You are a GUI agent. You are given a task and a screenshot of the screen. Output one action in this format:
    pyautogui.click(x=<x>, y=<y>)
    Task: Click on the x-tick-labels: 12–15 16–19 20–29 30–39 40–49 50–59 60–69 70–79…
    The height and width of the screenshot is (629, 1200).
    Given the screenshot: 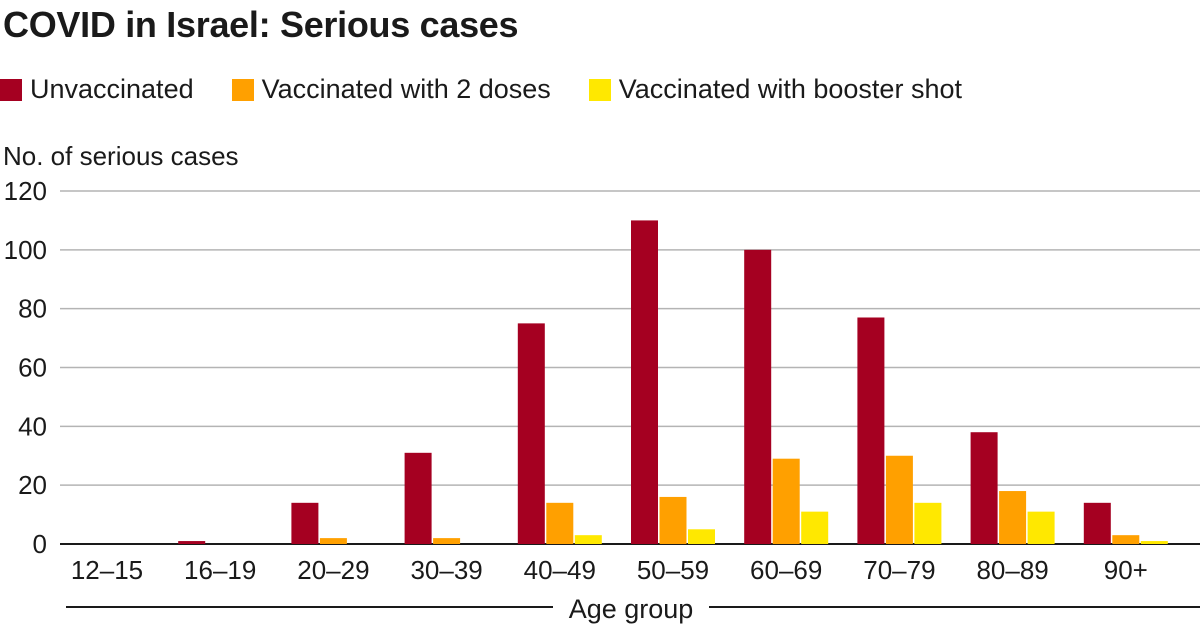 What is the action you would take?
    pyautogui.click(x=609, y=570)
    